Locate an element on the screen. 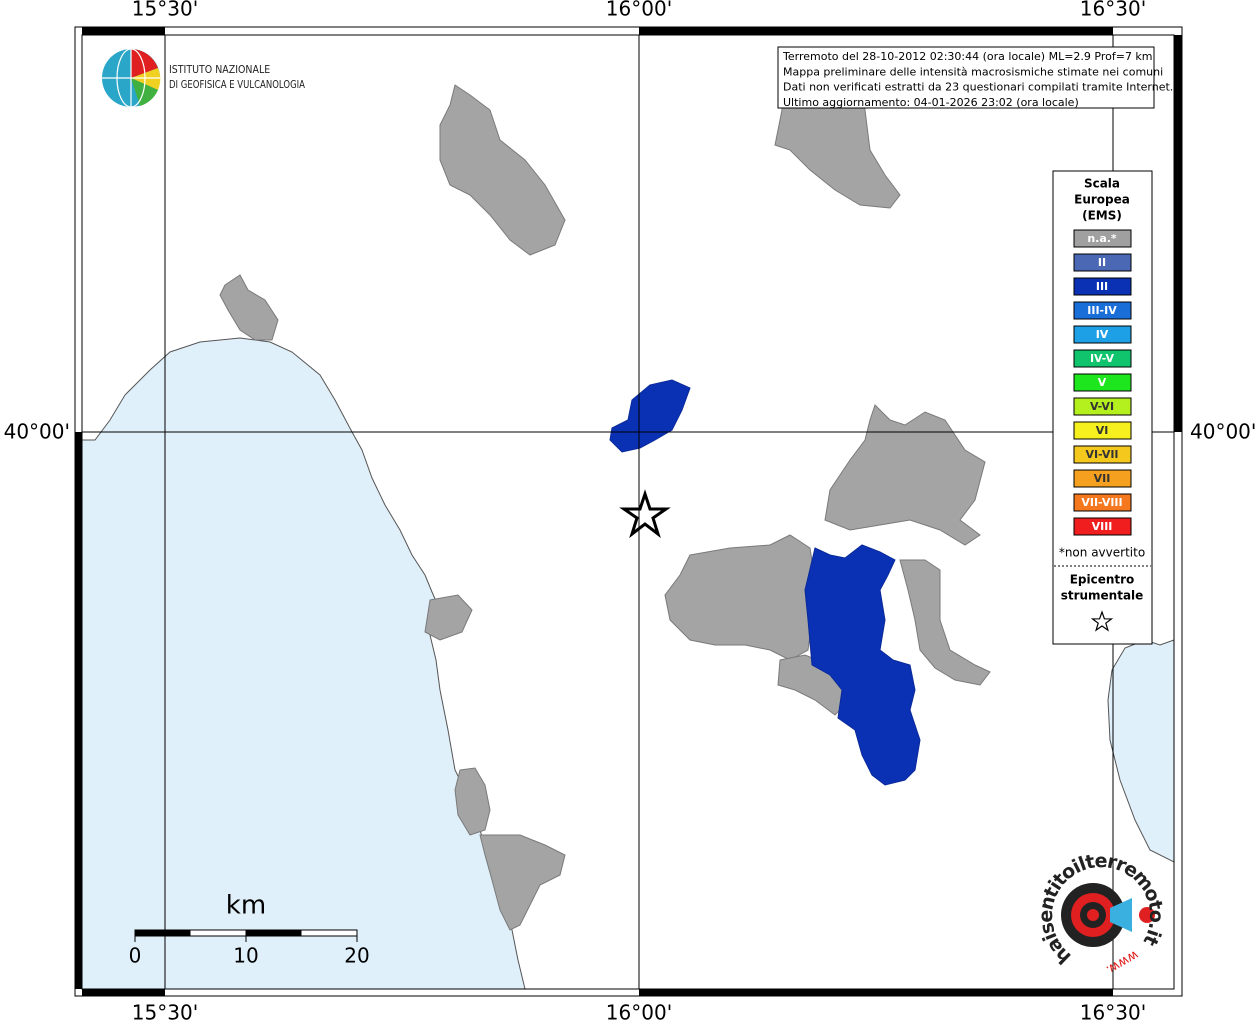  scale-unit: km is located at coordinates (246, 906).